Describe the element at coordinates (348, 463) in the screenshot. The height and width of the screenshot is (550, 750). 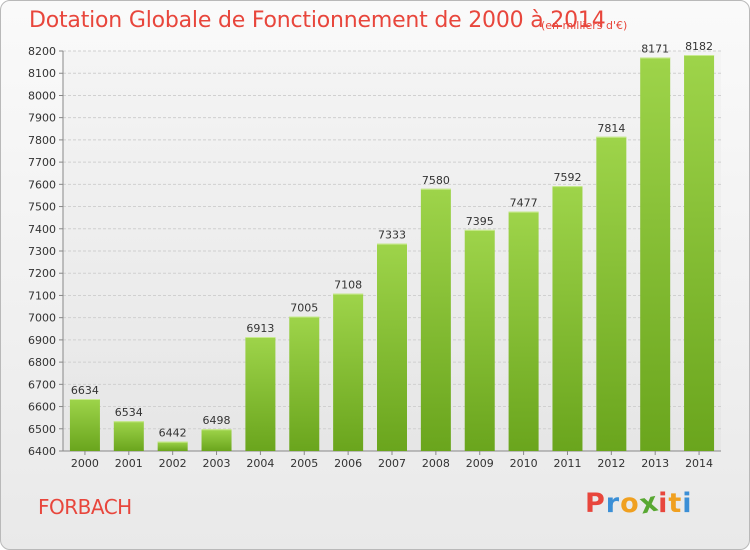
I see `x-tick-label: 2006` at that location.